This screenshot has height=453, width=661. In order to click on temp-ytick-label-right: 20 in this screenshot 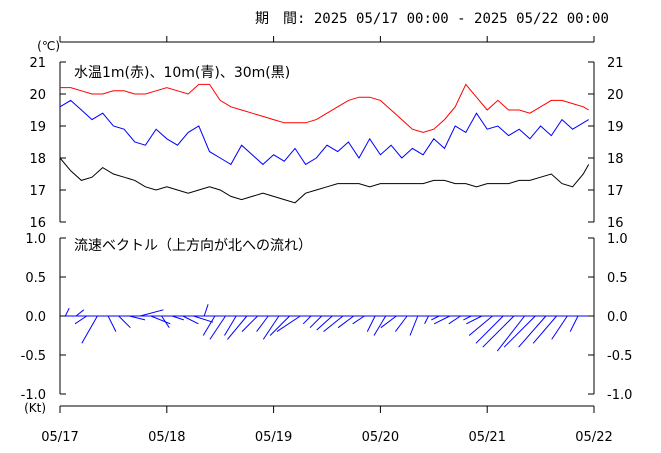, I will do `click(615, 95)`.